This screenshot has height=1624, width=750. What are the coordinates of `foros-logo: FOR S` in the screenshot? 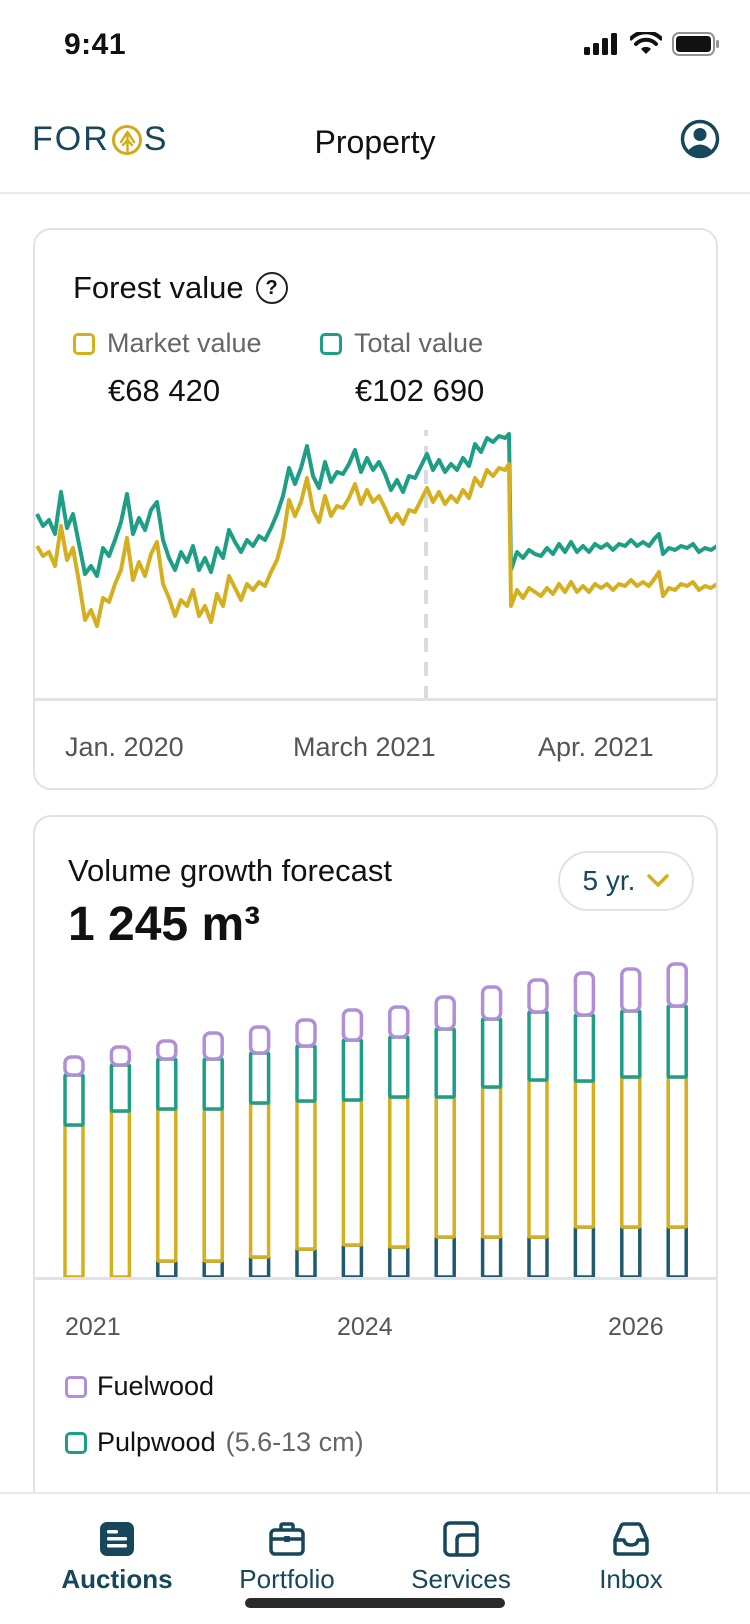 It's located at (100, 139).